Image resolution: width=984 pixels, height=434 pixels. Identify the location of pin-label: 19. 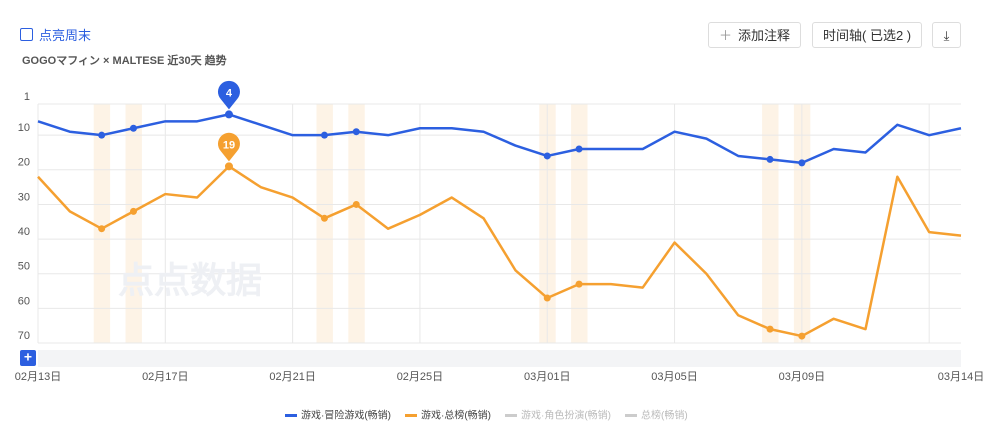
(229, 145).